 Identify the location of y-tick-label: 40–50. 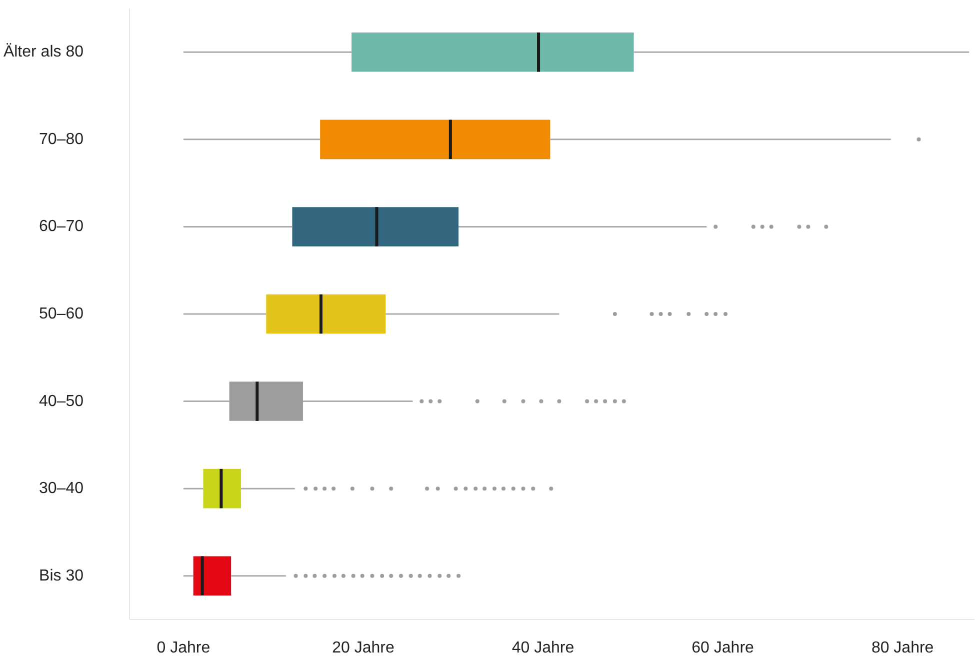
(61, 401).